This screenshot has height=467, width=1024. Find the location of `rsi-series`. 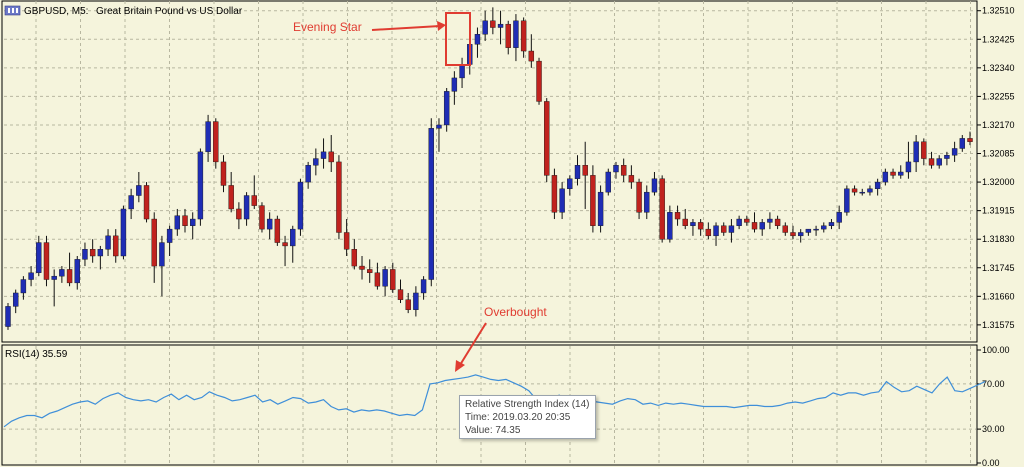

rsi-series is located at coordinates (494, 401).